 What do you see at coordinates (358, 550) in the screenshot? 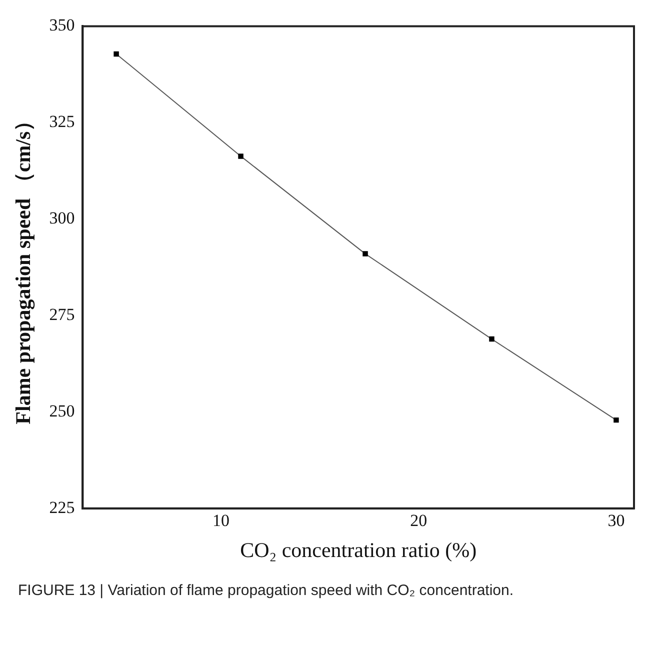
I see `x-axis-title: CO₂ concentration ratio (%)` at bounding box center [358, 550].